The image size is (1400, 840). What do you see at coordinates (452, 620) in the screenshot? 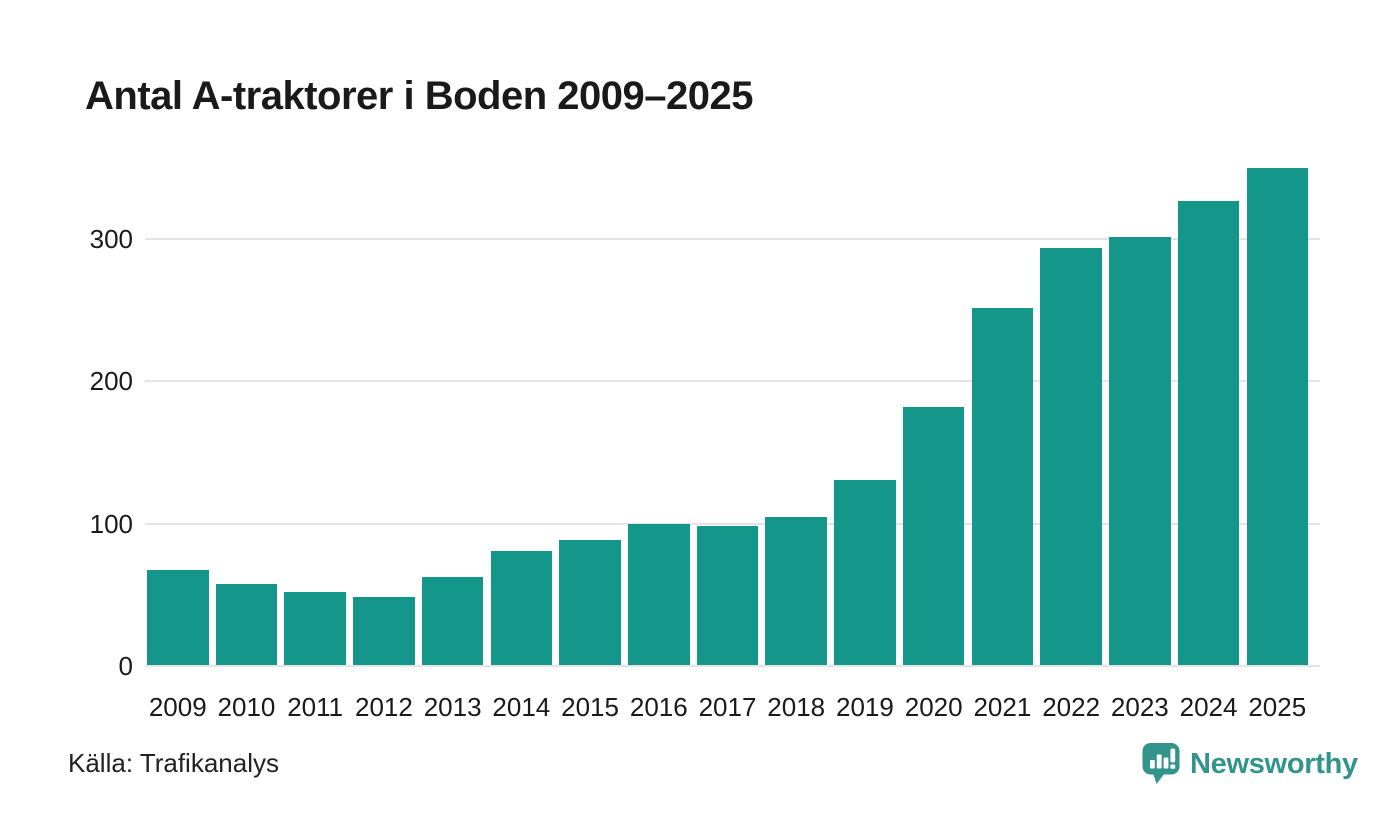
I see `bar-2013` at bounding box center [452, 620].